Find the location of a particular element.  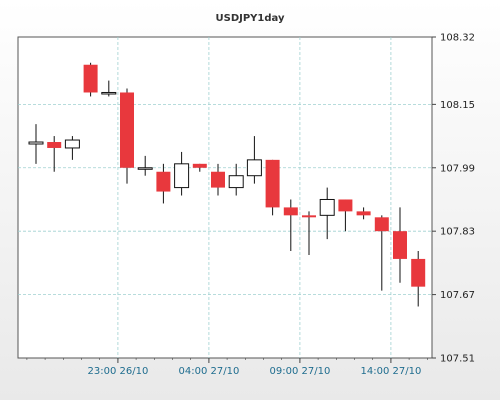

y-tick-label: 107.83 is located at coordinates (457, 232).